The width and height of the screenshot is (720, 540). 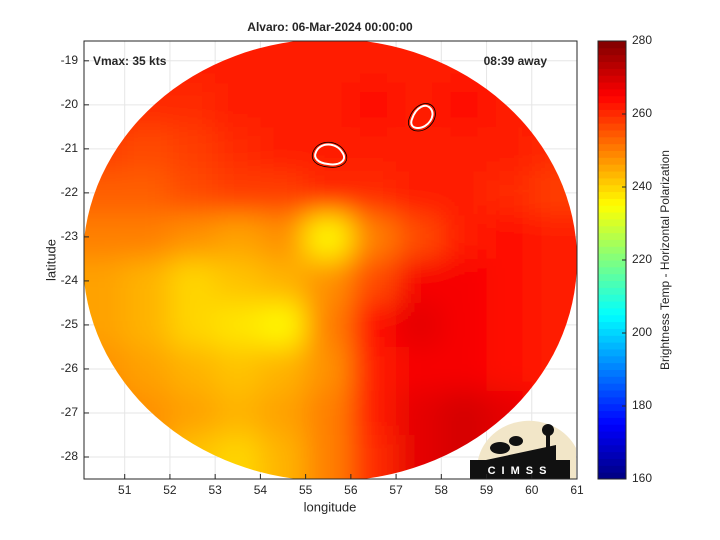 What do you see at coordinates (642, 259) in the screenshot?
I see `colorbar-tick-label: 220` at bounding box center [642, 259].